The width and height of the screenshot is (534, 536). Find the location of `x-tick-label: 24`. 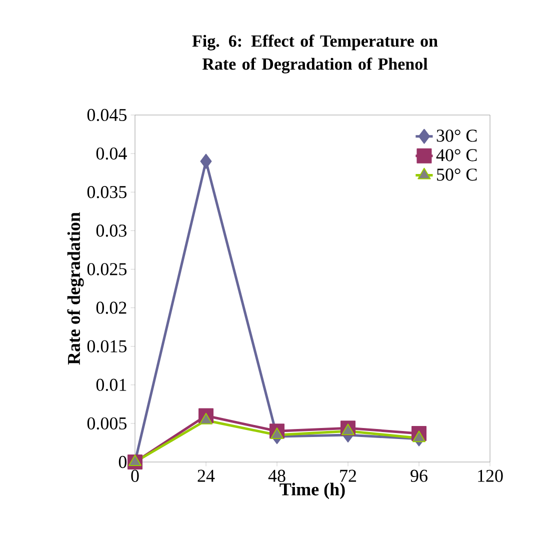

x-tick-label: 24 is located at coordinates (206, 476).